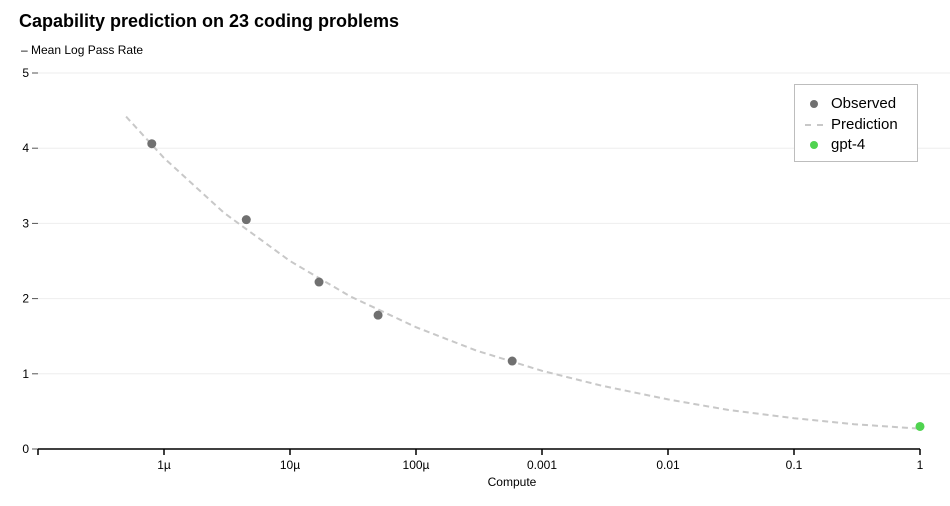 This screenshot has width=950, height=506. I want to click on x-tick-label: 0.01, so click(668, 465).